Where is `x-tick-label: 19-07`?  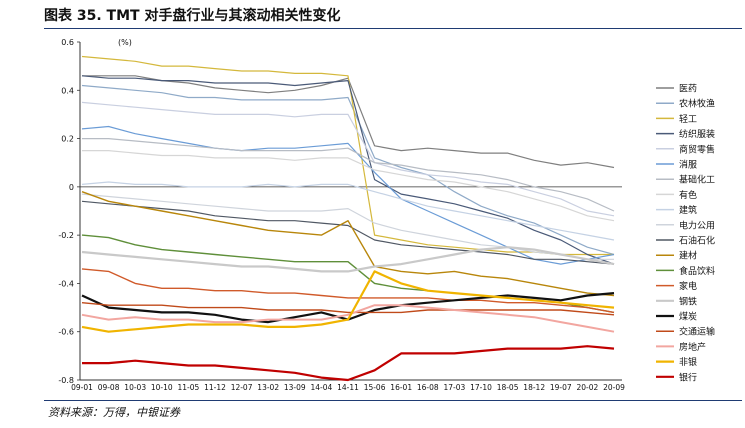
x-tick-label: 19-07 is located at coordinates (561, 387).